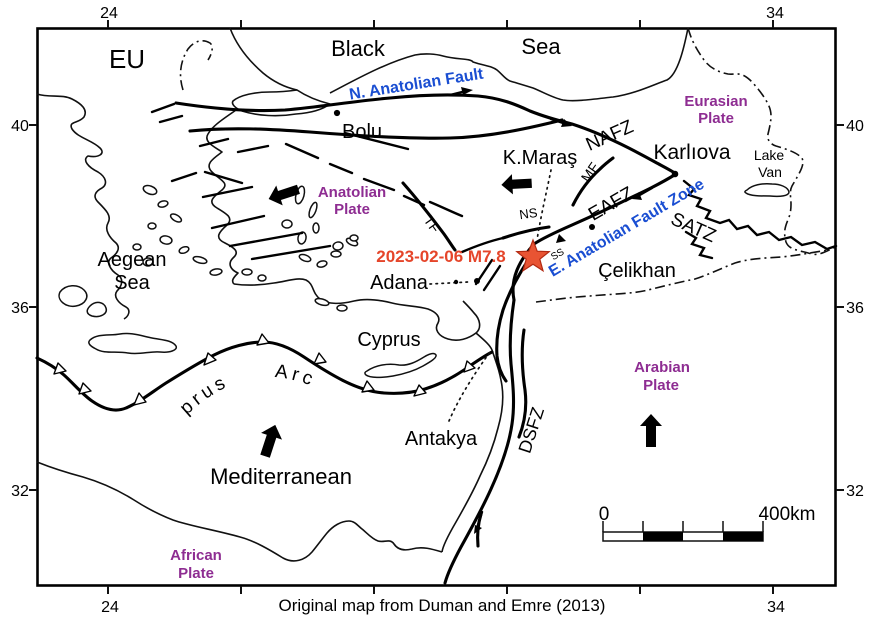  I want to click on city-label-kmaras: K.Maraş, so click(540, 158).